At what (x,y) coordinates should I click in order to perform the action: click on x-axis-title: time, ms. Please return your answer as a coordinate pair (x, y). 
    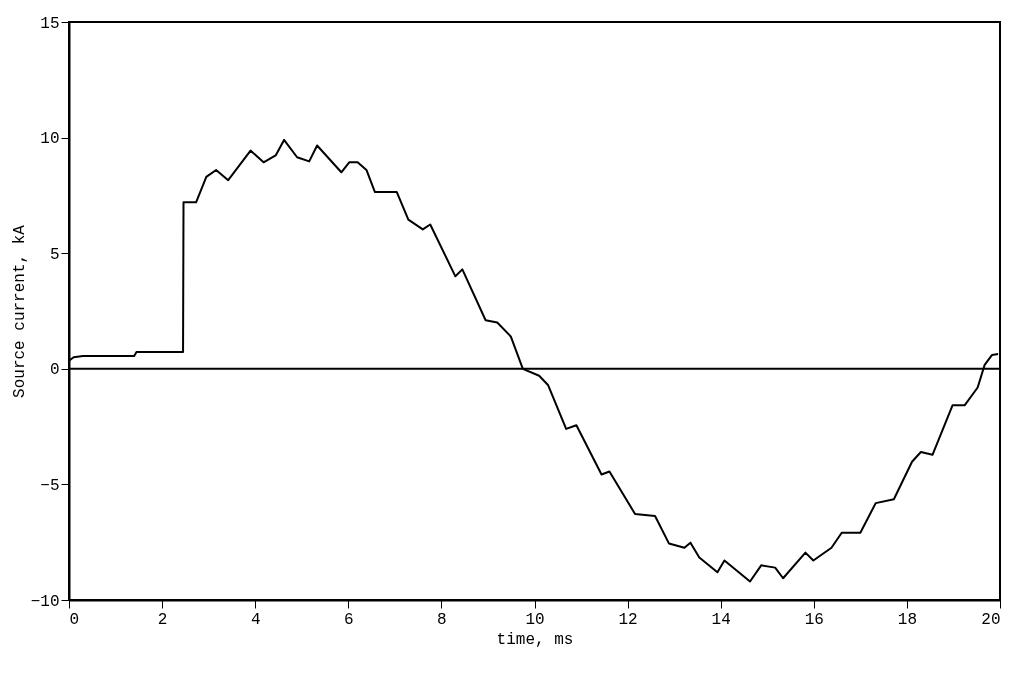
    Looking at the image, I should click on (535, 639).